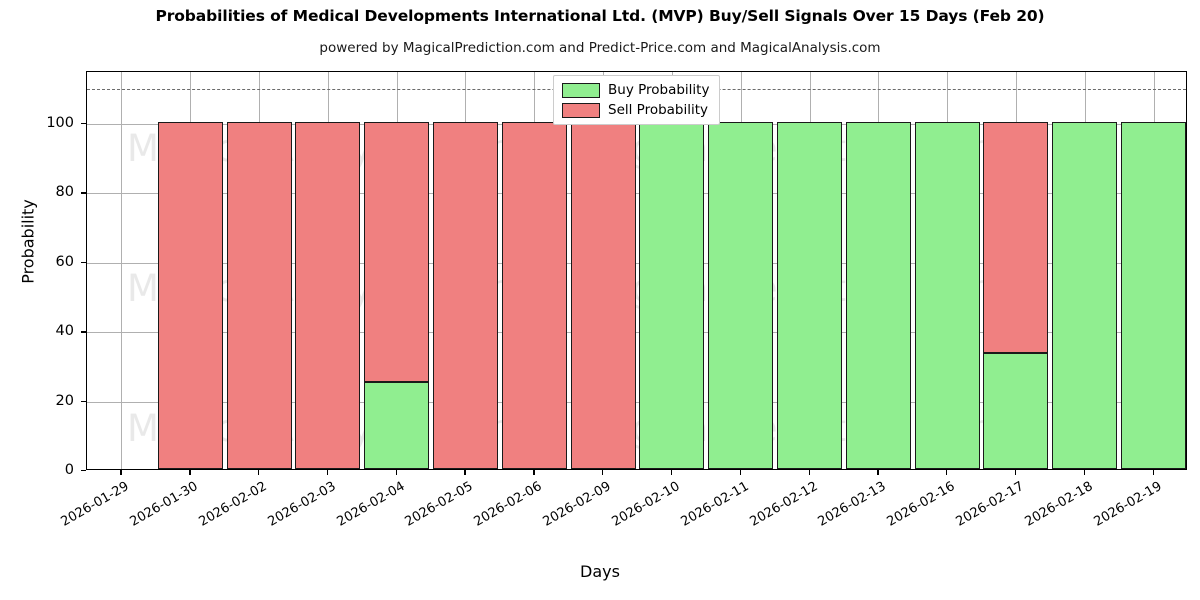  I want to click on legend-swatch-sell, so click(581, 110).